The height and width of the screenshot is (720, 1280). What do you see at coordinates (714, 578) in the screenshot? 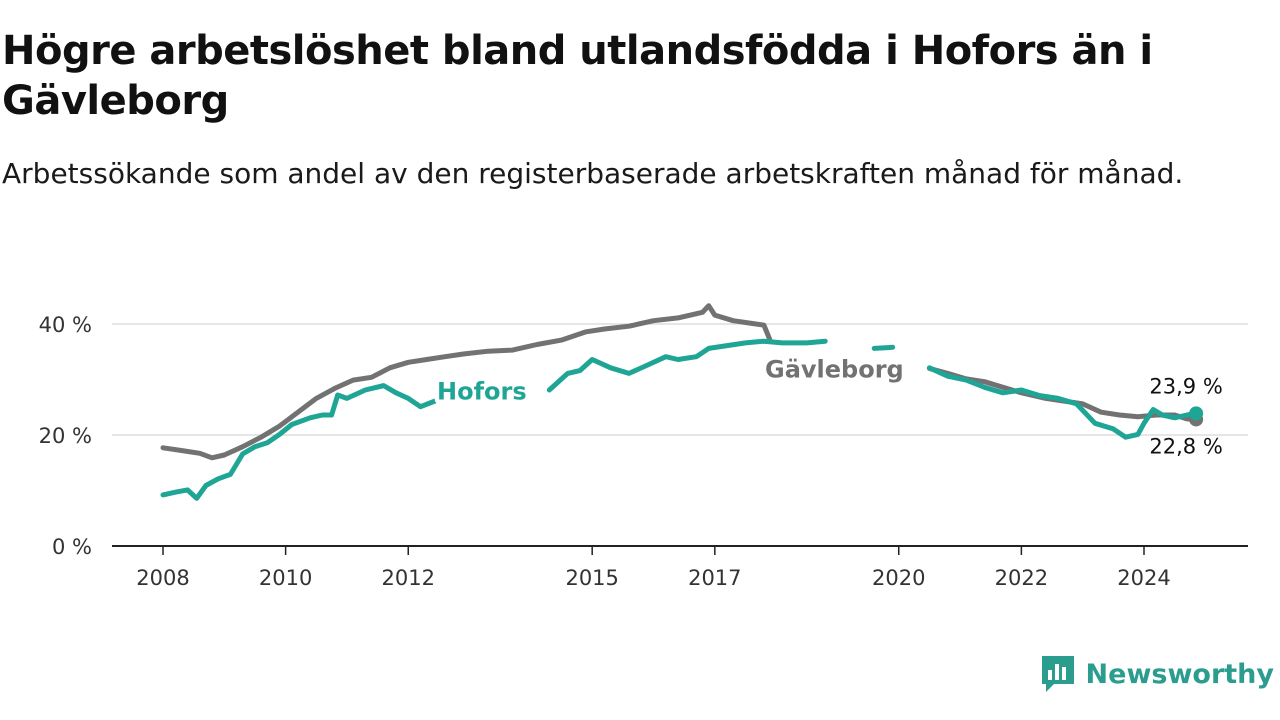
I see `x-tick-label: 2017` at bounding box center [714, 578].